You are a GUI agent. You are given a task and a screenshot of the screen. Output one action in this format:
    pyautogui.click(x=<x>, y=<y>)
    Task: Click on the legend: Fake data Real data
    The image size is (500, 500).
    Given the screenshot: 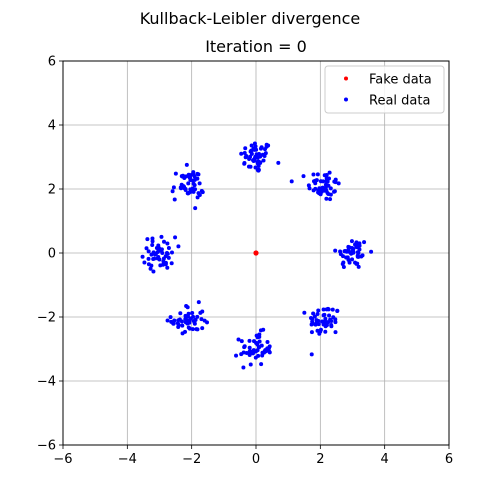 What is the action you would take?
    pyautogui.click(x=384, y=89)
    